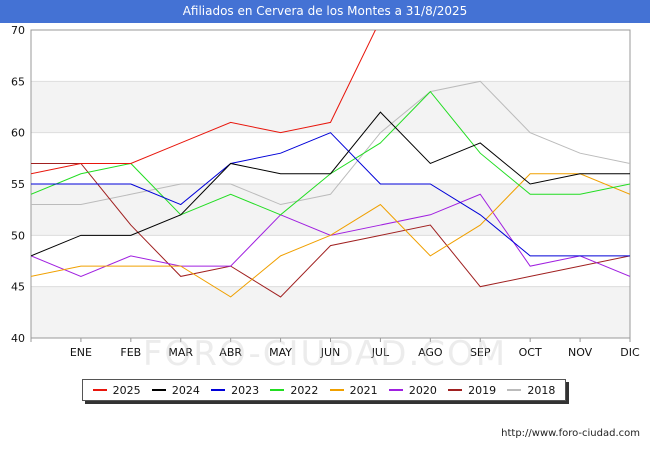 The height and width of the screenshot is (450, 650). Describe the element at coordinates (18, 30) in the screenshot. I see `y-tick-label: 70` at that location.